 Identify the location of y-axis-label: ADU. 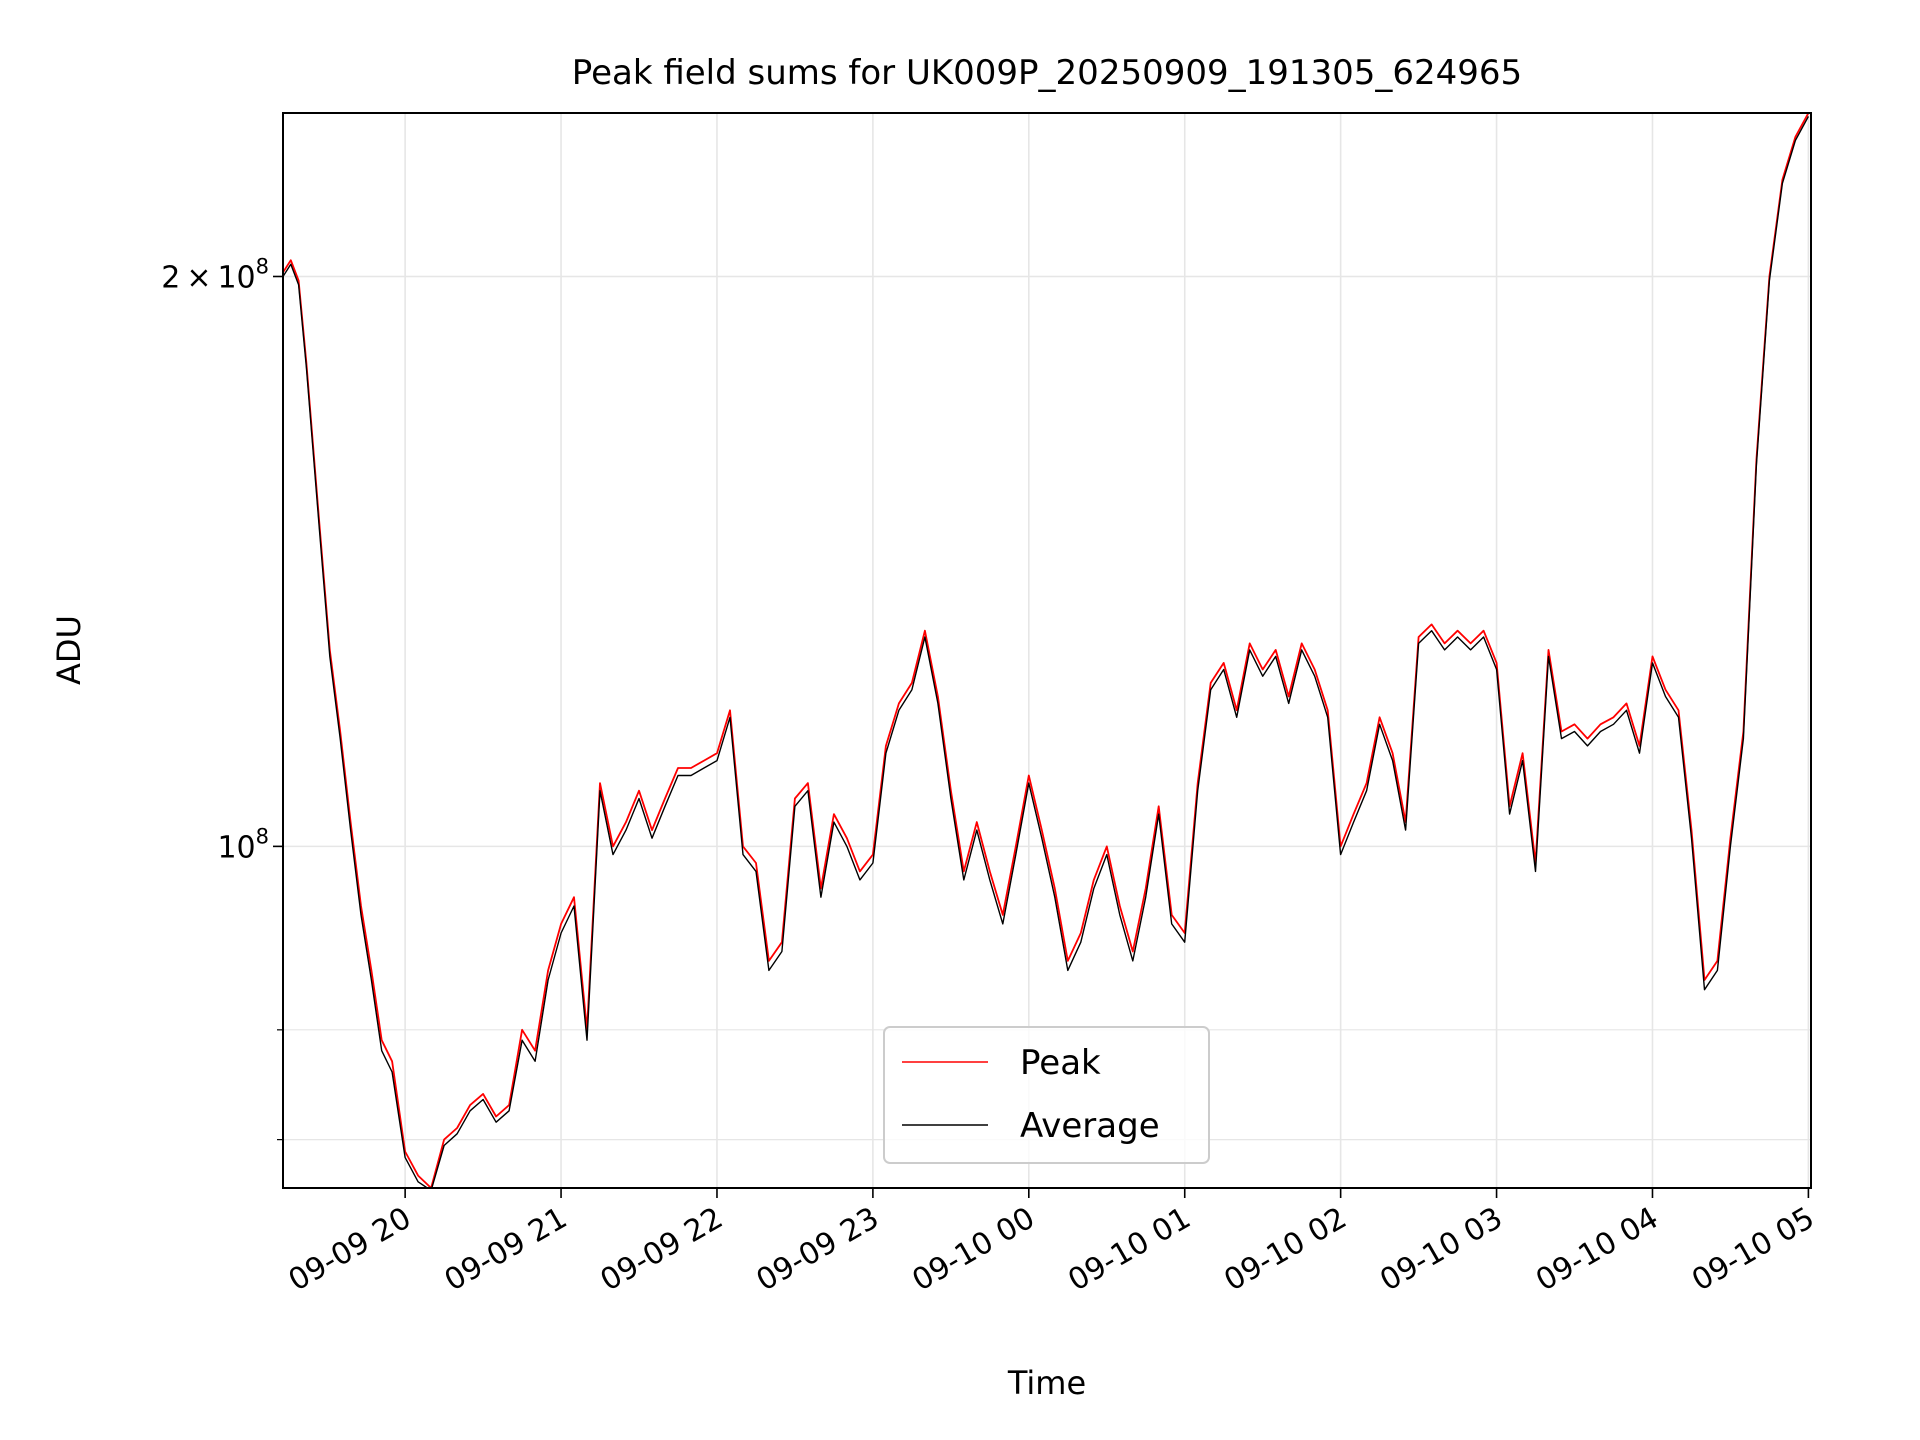
(69, 650).